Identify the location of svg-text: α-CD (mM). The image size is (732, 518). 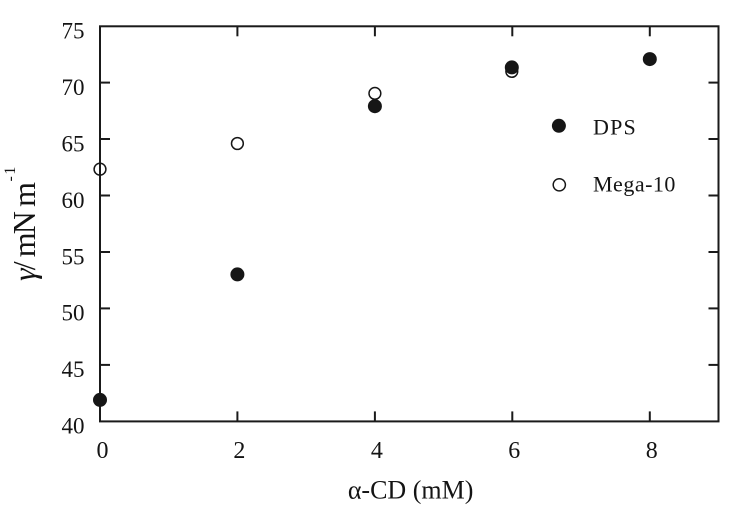
(411, 490).